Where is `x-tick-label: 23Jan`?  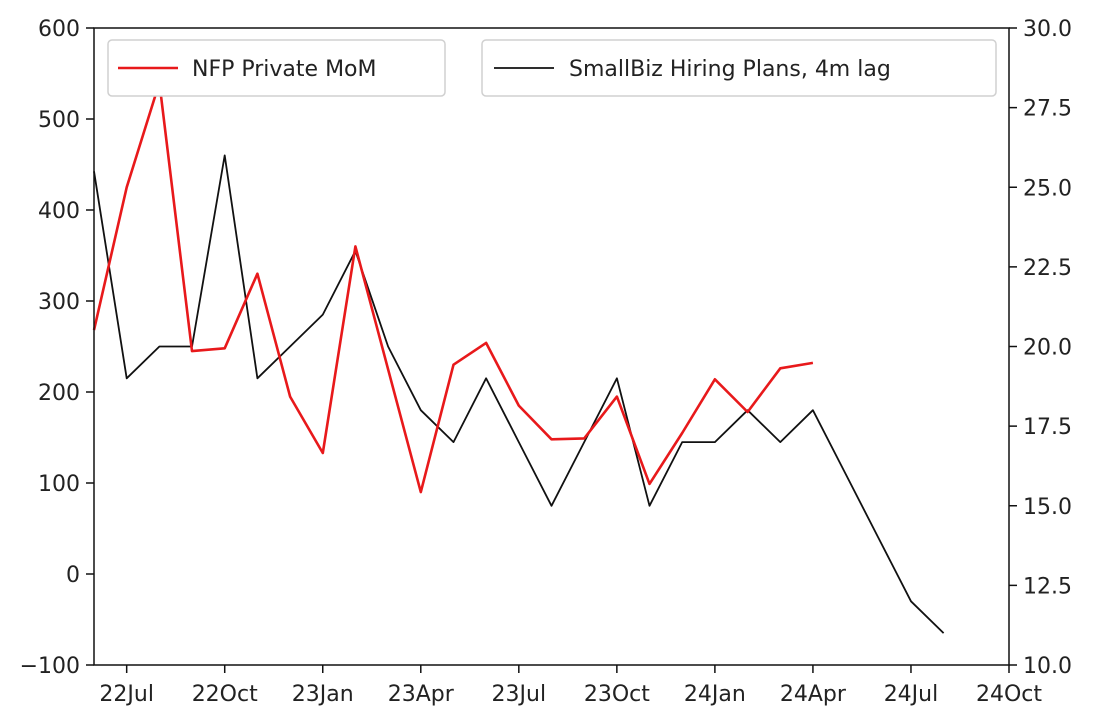 x-tick-label: 23Jan is located at coordinates (323, 694).